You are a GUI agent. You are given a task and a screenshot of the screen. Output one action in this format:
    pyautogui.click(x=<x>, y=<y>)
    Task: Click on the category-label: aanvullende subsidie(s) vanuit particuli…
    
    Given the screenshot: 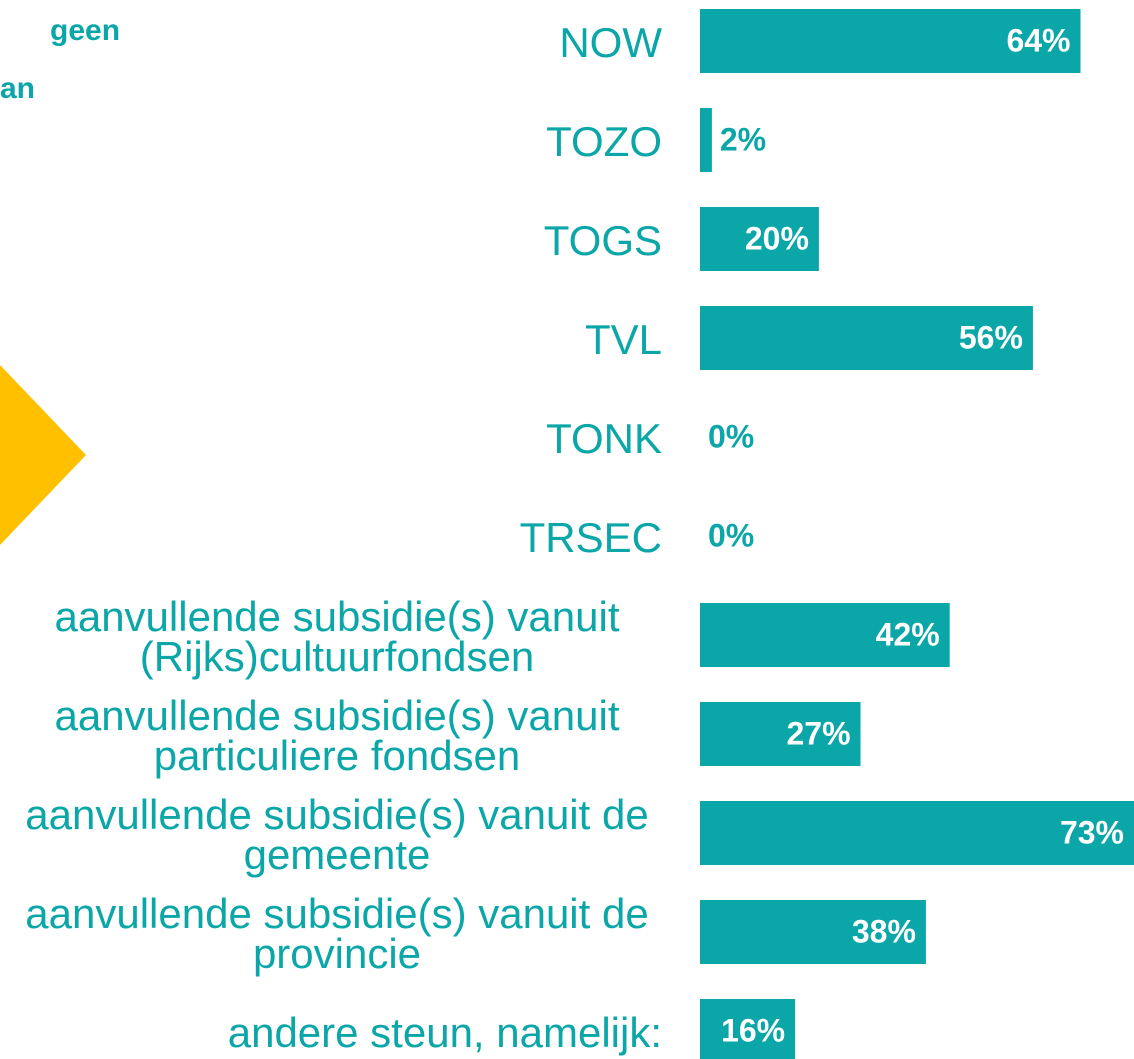 What is the action you would take?
    pyautogui.click(x=332, y=735)
    